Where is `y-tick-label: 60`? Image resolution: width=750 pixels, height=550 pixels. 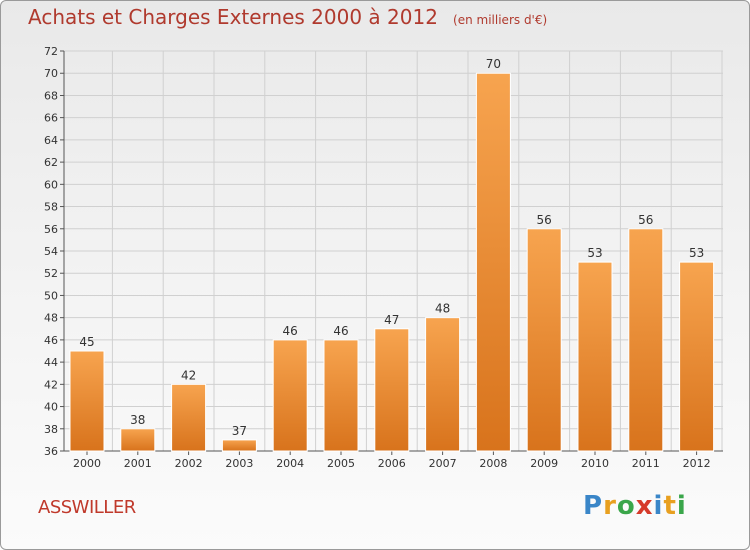
y-tick-label: 60 is located at coordinates (51, 184).